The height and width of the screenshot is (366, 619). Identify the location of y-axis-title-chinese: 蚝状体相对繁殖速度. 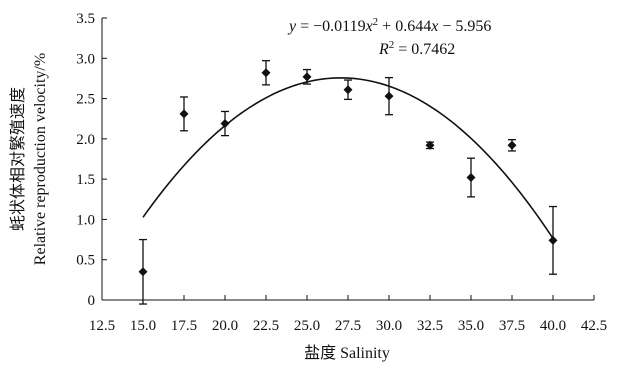
(18, 159).